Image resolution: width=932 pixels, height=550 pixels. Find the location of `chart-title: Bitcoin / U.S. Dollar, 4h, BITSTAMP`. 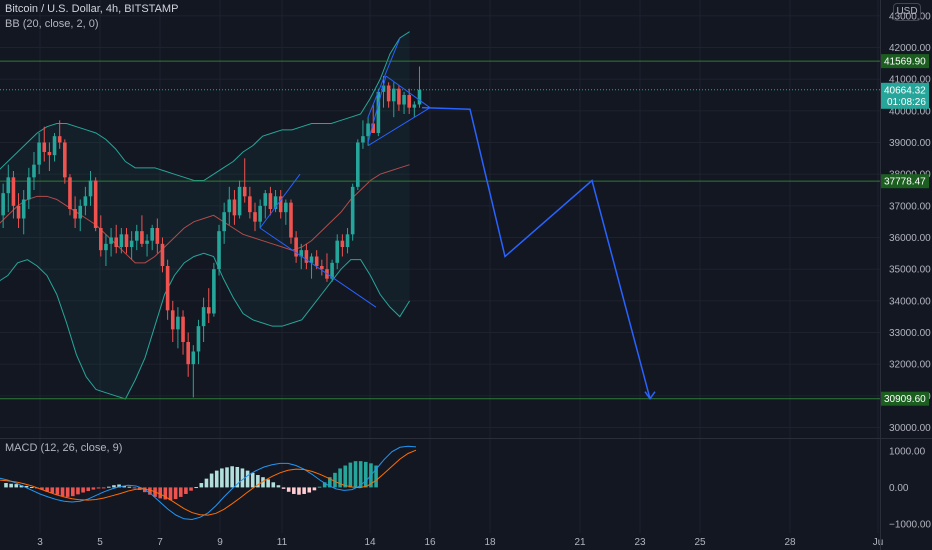

chart-title: Bitcoin / U.S. Dollar, 4h, BITSTAMP is located at coordinates (92, 9).